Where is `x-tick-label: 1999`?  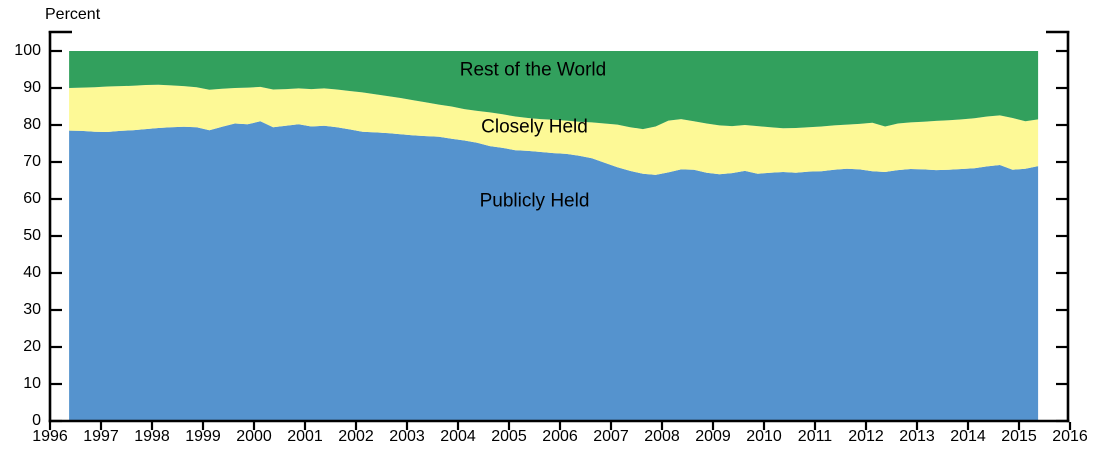 x-tick-label: 1999 is located at coordinates (203, 436).